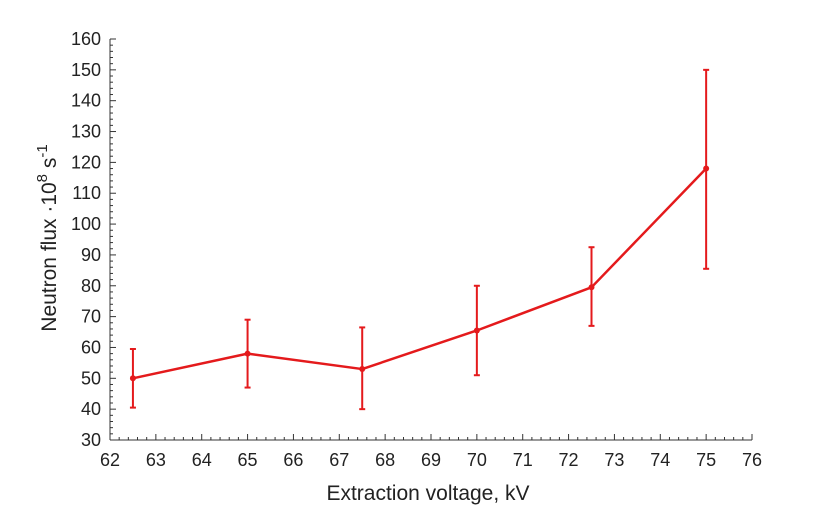 The width and height of the screenshot is (830, 506). What do you see at coordinates (156, 460) in the screenshot?
I see `x-tick-label: 63` at bounding box center [156, 460].